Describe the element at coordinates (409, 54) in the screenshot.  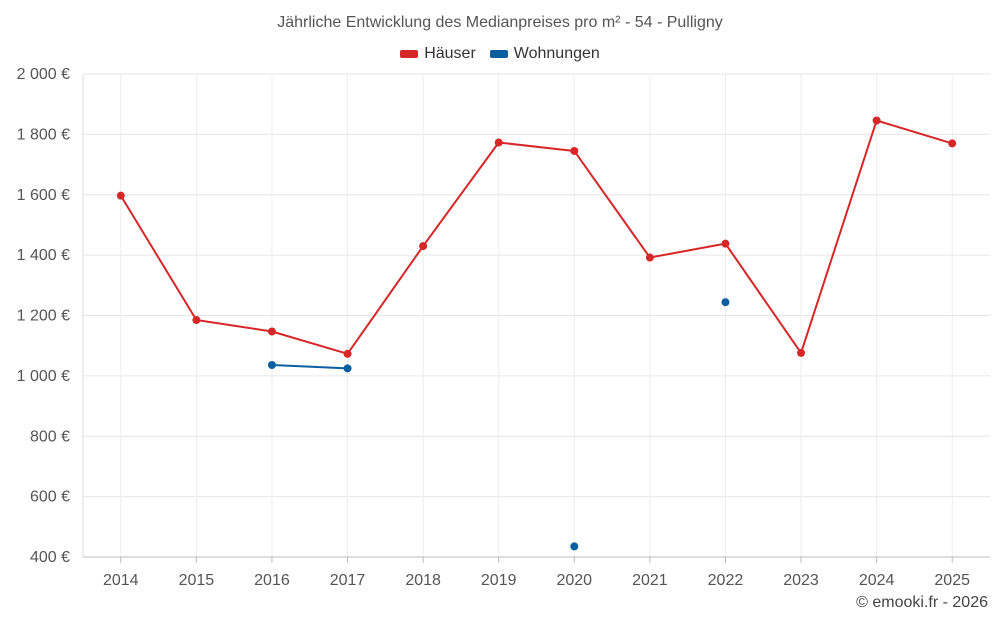
I see `legend-swatch-haeuser` at that location.